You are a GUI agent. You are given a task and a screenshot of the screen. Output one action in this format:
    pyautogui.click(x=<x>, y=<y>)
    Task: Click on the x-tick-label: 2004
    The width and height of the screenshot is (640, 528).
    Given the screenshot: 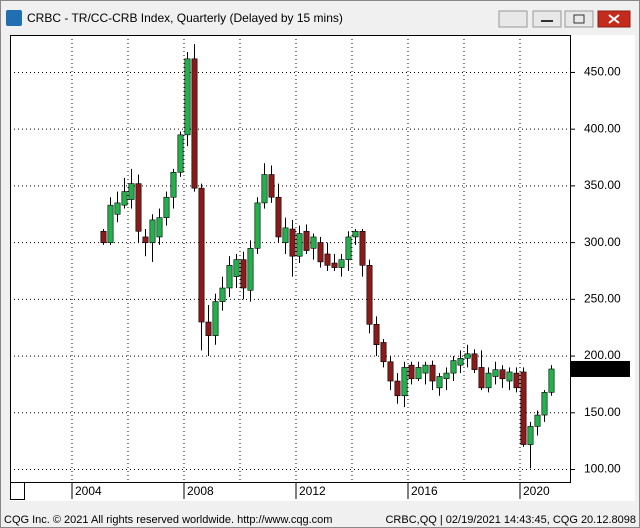 What is the action you would take?
    pyautogui.click(x=88, y=491)
    